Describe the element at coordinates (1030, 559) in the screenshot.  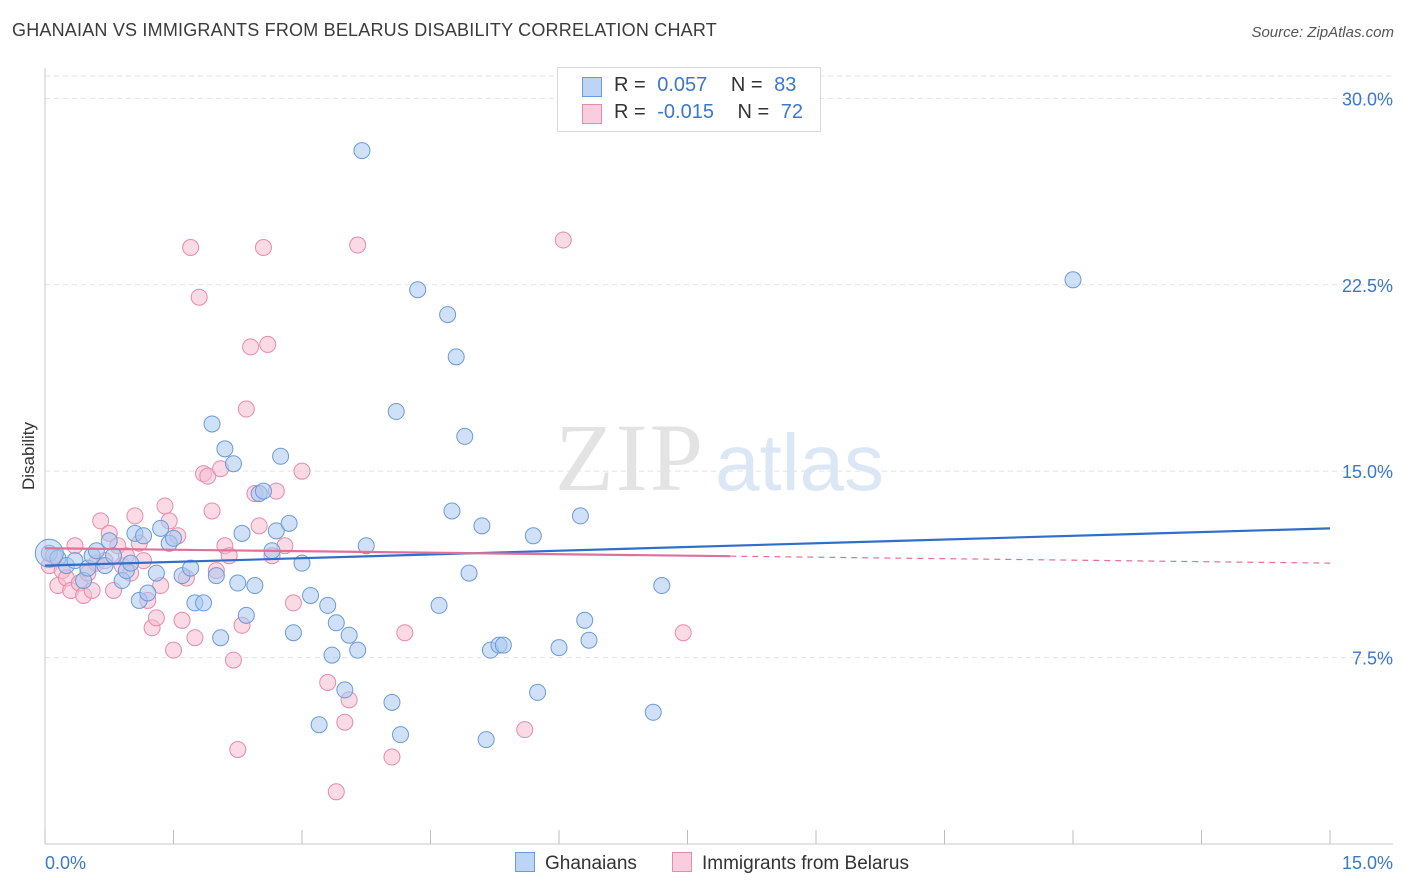
I see `belarus-trend-line-extension` at that location.